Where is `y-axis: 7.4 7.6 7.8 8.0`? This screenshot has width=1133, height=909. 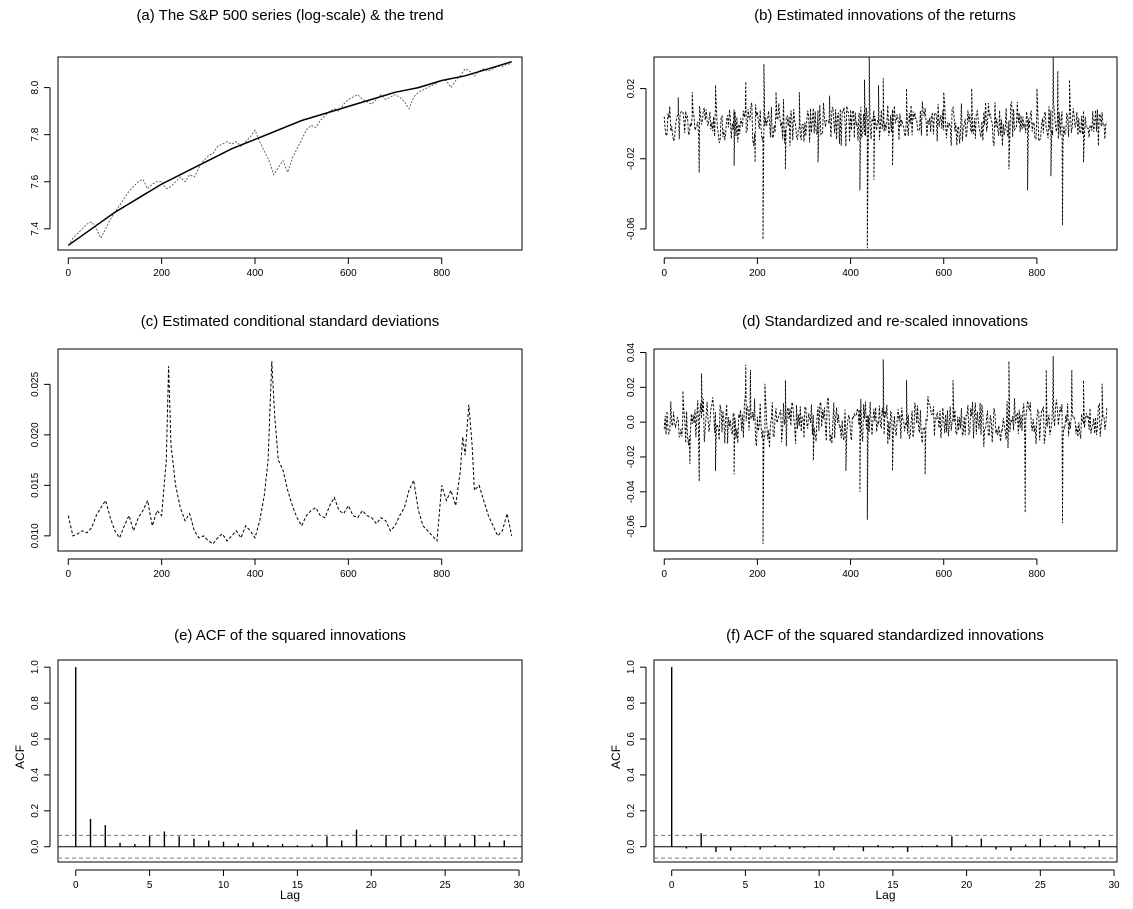
y-axis: 7.4 7.6 7.8 8.0 is located at coordinates (40, 158).